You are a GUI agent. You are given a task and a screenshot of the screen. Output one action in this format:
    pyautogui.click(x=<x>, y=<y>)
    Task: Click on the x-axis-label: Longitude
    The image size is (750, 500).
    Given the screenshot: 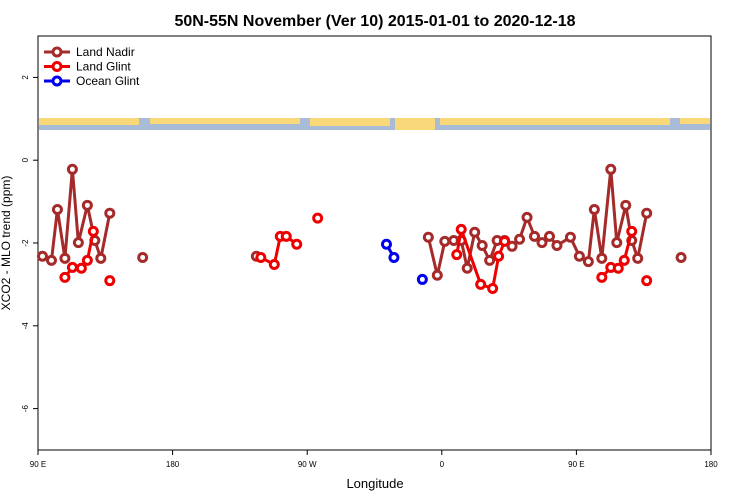 What is the action you would take?
    pyautogui.click(x=374, y=483)
    